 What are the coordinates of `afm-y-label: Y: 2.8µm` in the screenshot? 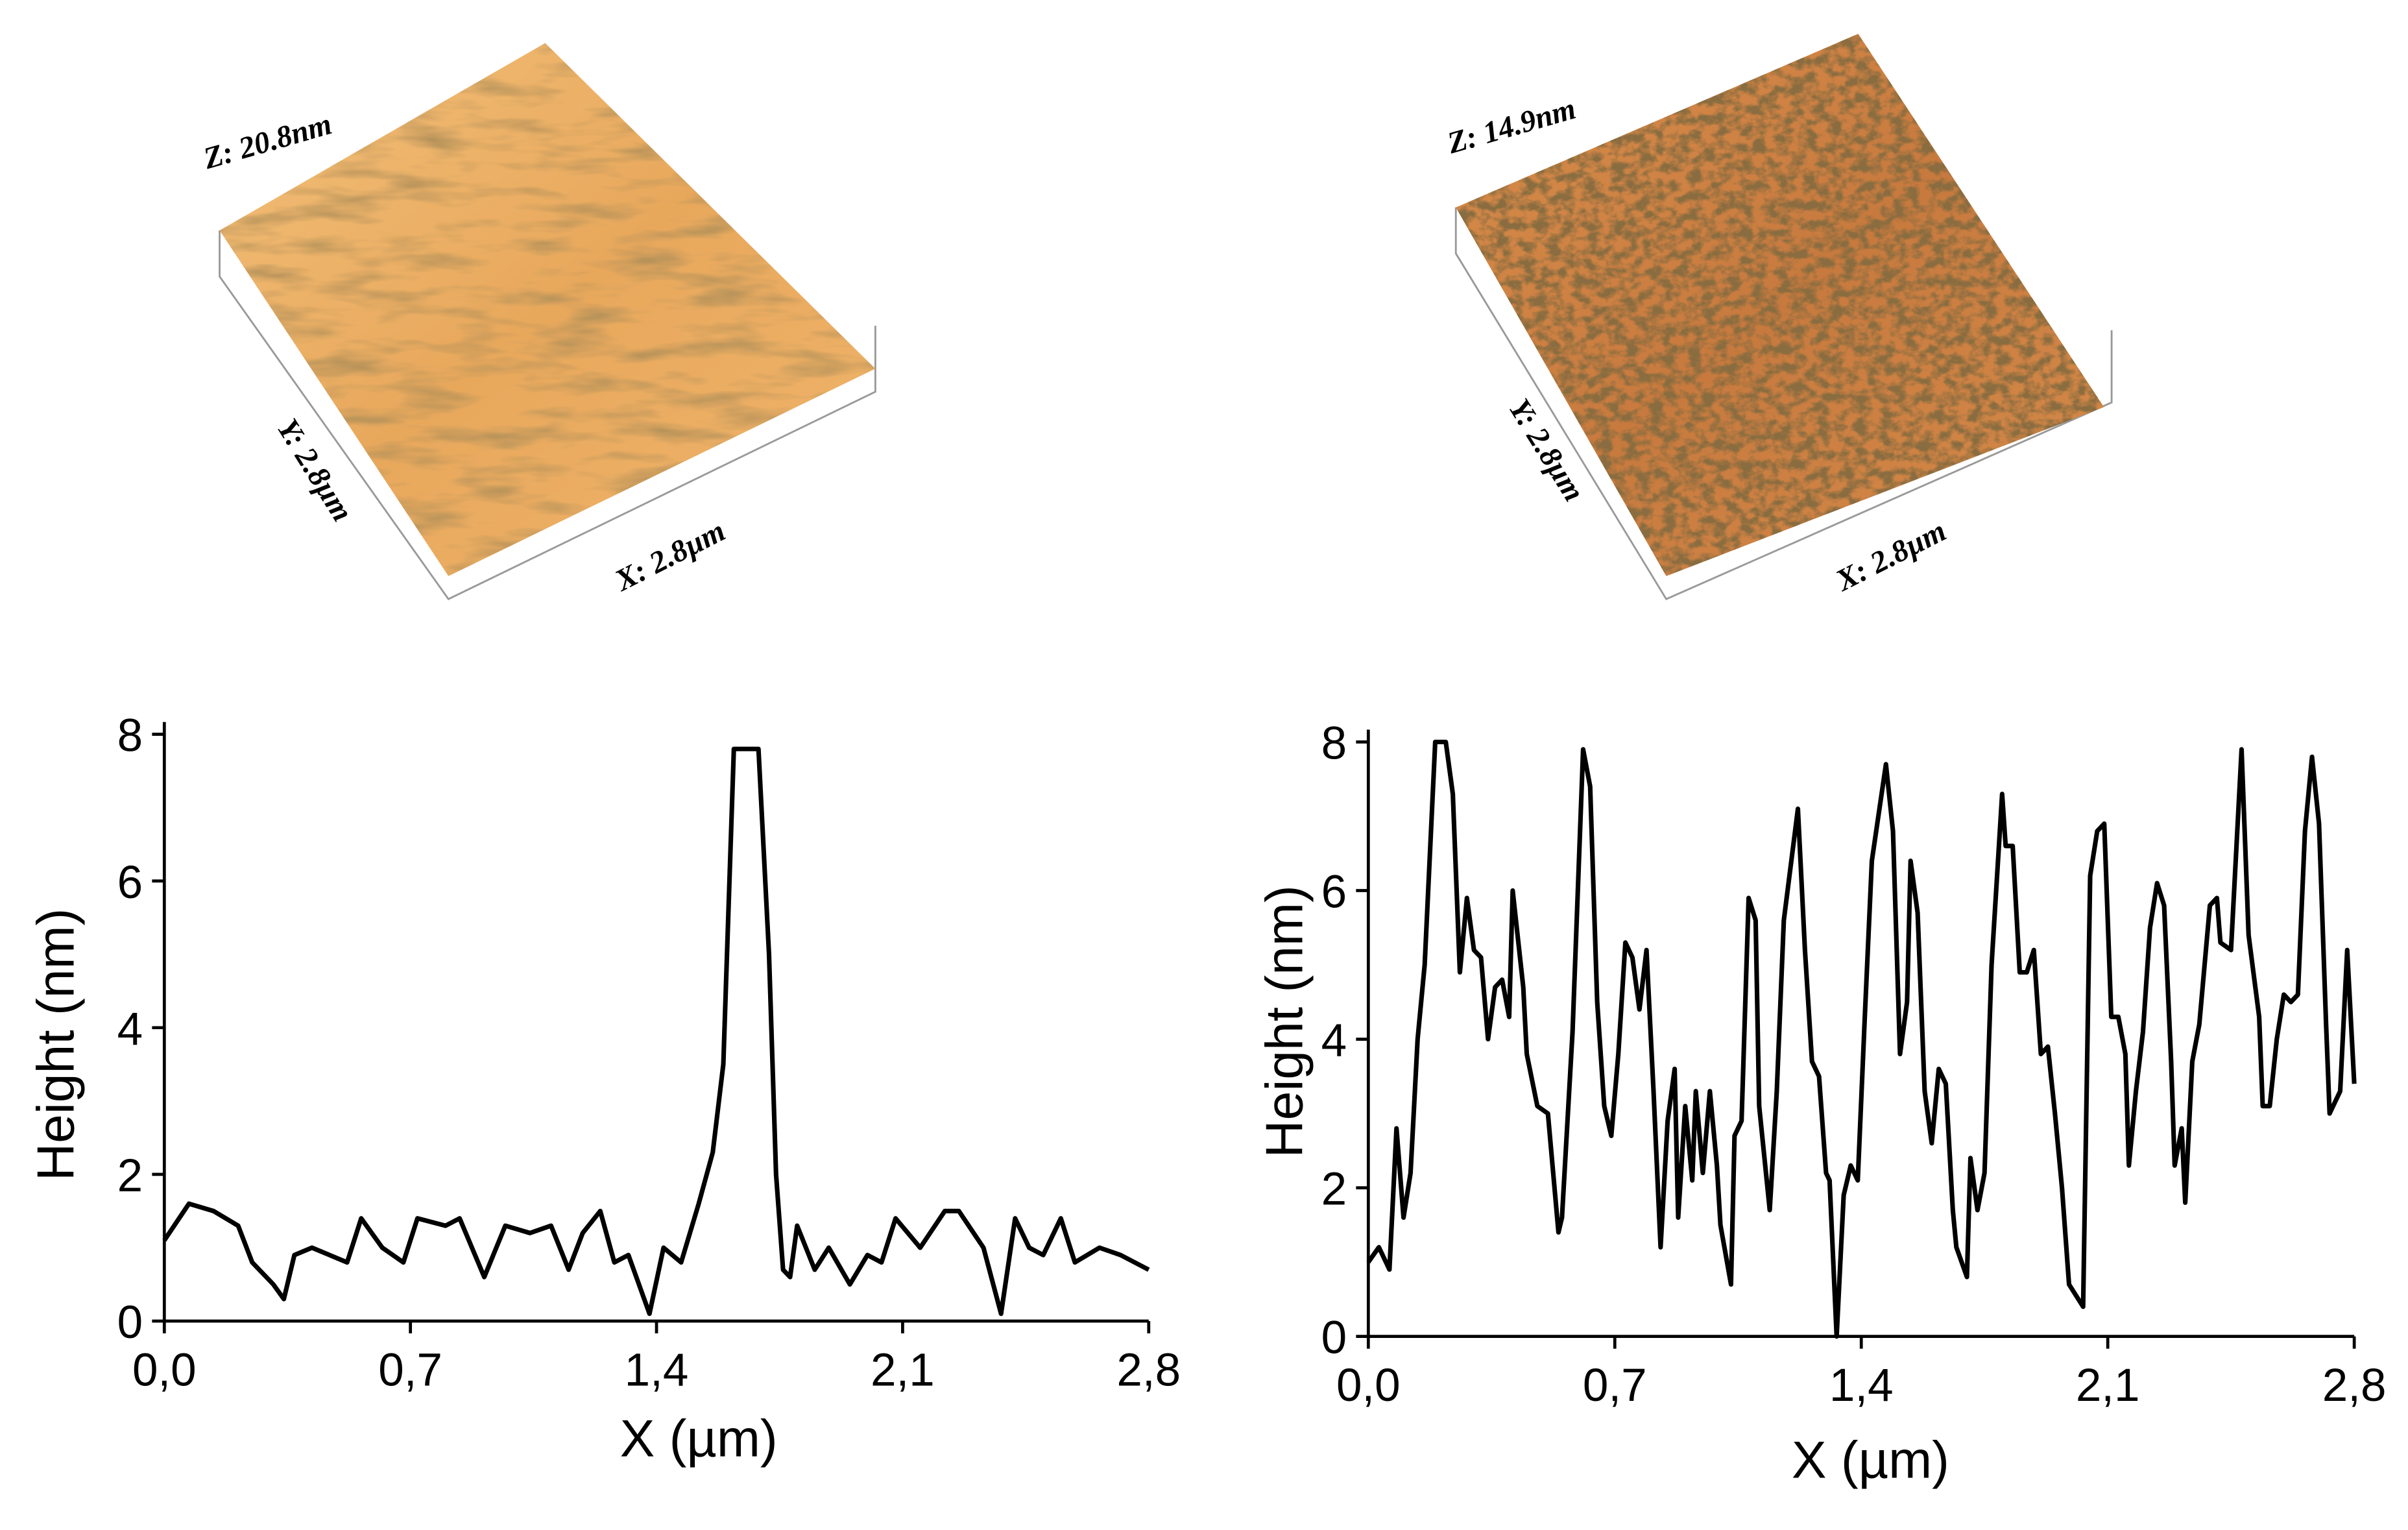 It's located at (315, 470).